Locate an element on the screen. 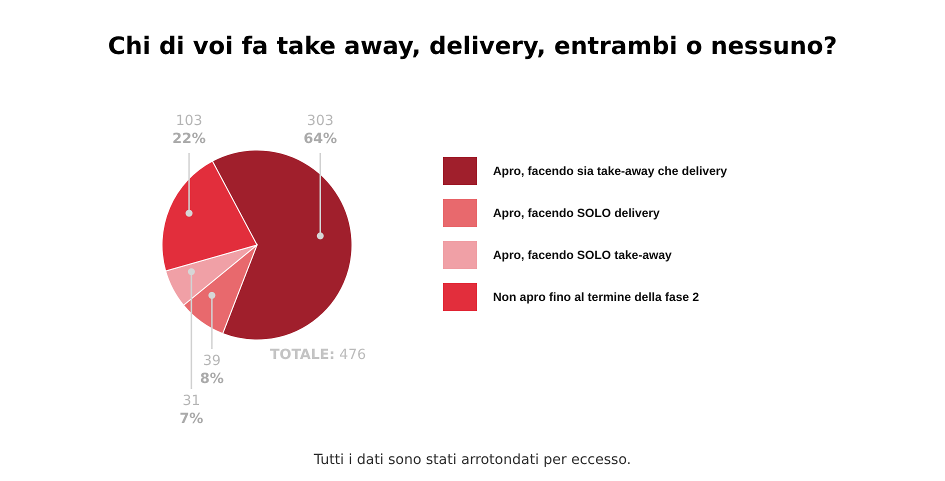  data-label: 303 64% is located at coordinates (321, 130).